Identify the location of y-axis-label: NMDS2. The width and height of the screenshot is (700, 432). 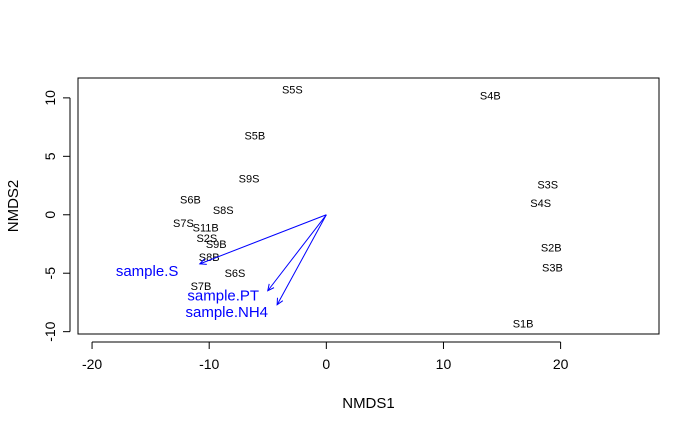
(13, 206).